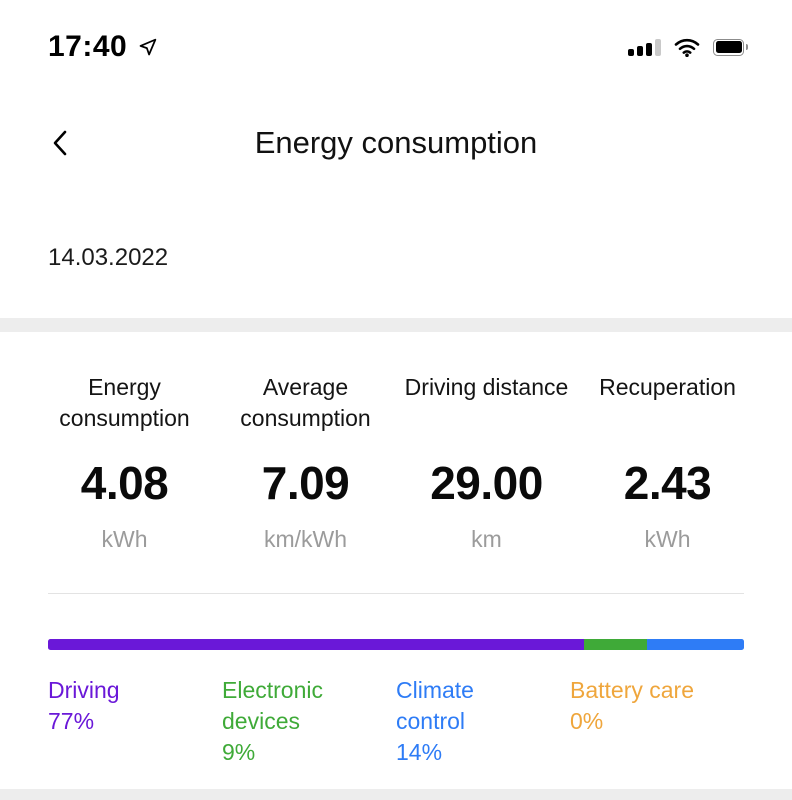  What do you see at coordinates (88, 46) in the screenshot?
I see `status-time: 17:40` at bounding box center [88, 46].